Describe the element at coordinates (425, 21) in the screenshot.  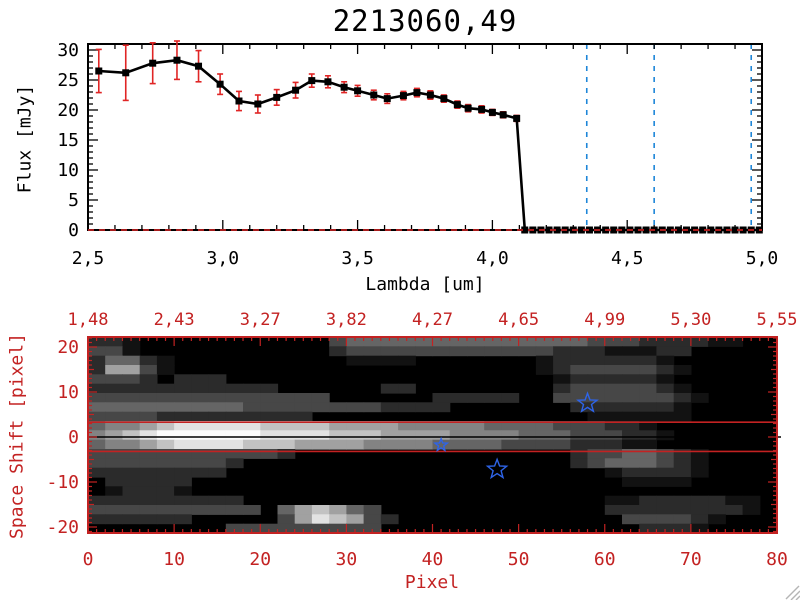
I see `chart-title: 2213060,49` at that location.